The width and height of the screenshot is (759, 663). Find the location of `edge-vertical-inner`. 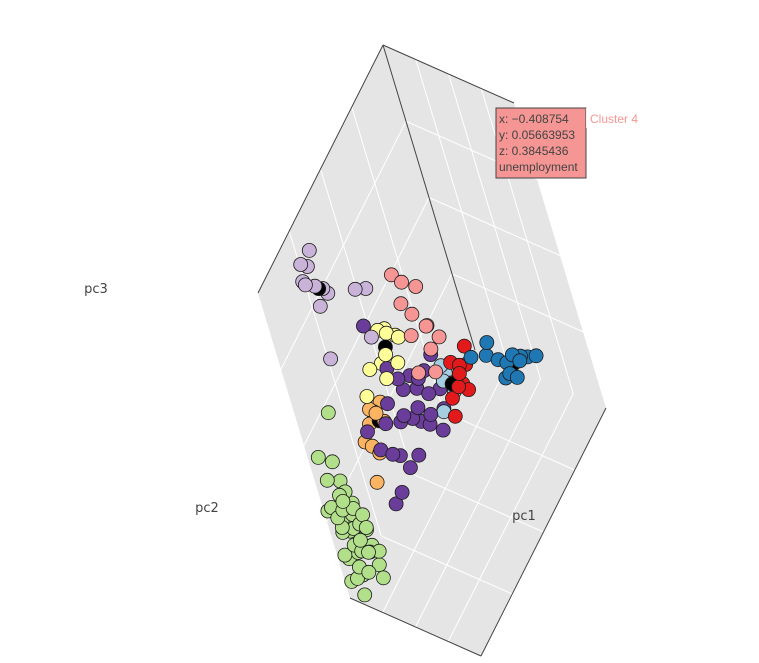

edge-vertical-inner is located at coordinates (429, 197).